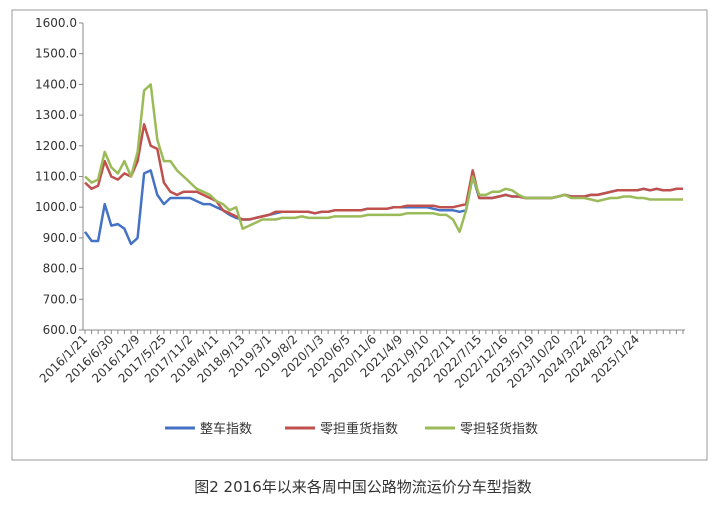 The image size is (726, 515). What do you see at coordinates (60, 299) in the screenshot?
I see `y-tick-label: 700.0` at bounding box center [60, 299].